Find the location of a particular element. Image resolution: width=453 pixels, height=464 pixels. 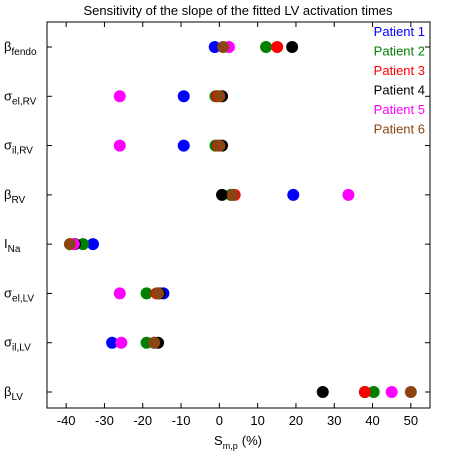

category-subscript: LV is located at coordinates (17, 397).